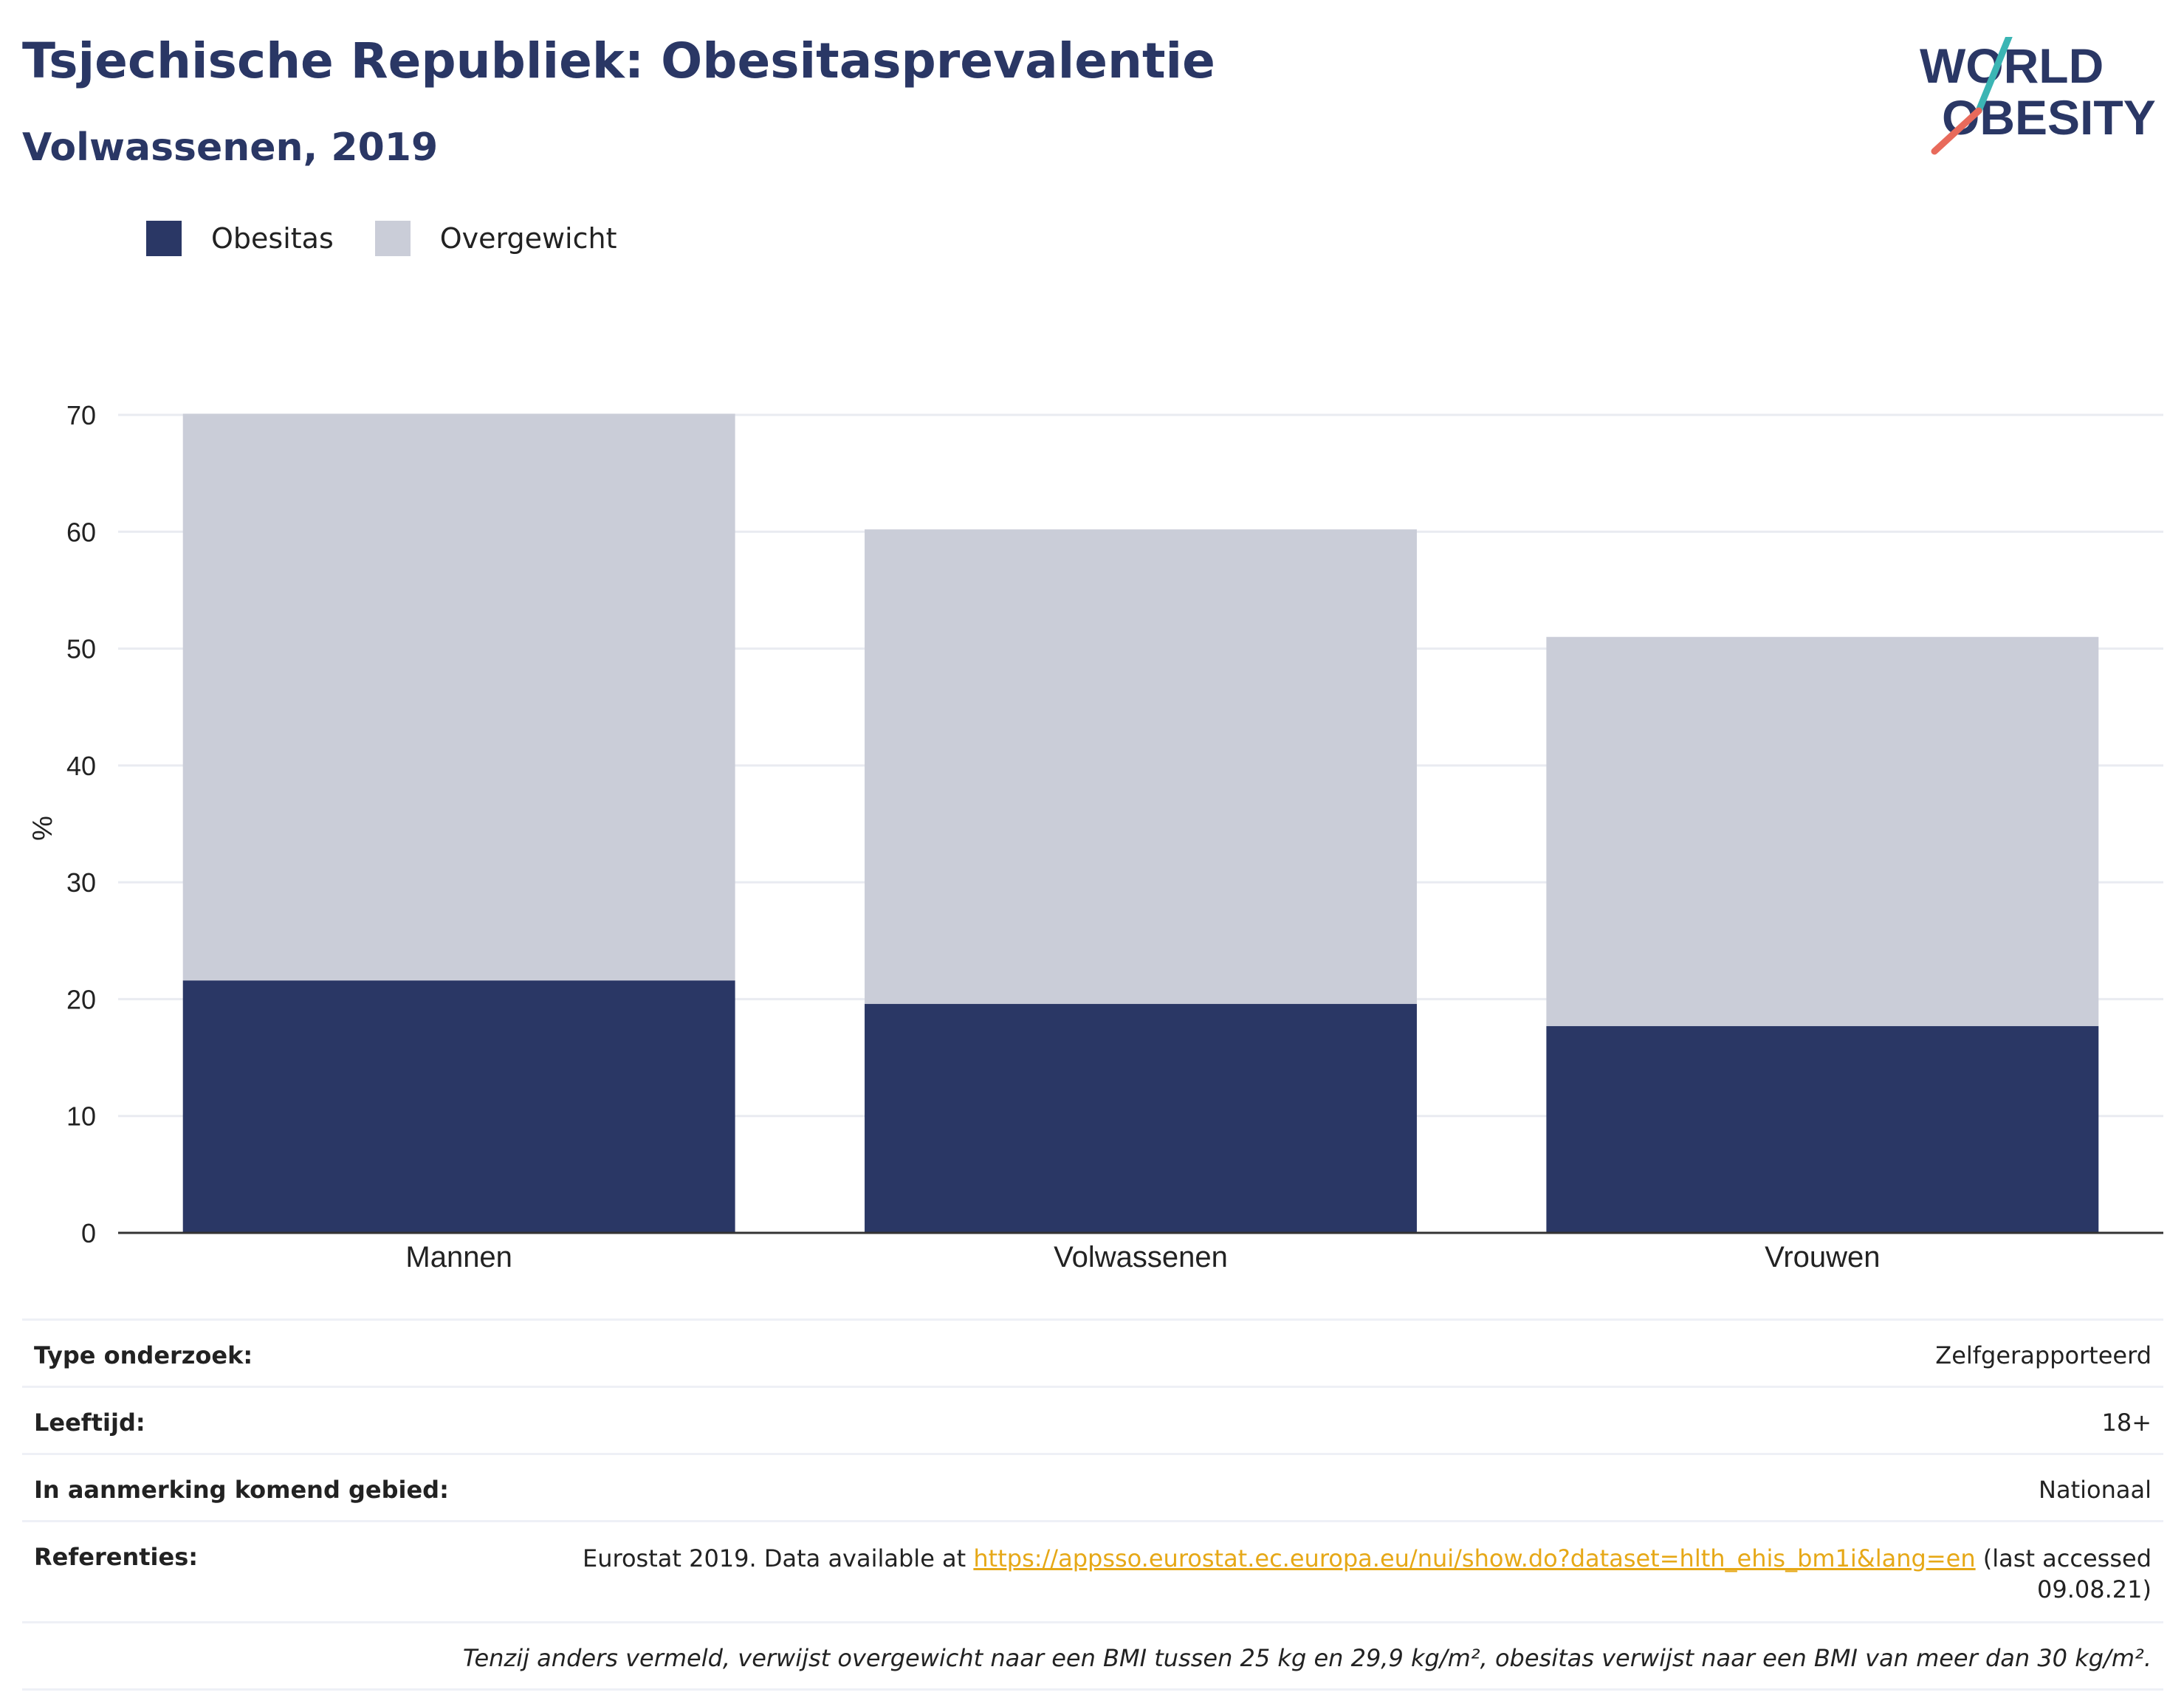 The width and height of the screenshot is (2184, 1695). What do you see at coordinates (2012, 65) in the screenshot?
I see `svg-text: WORLD` at bounding box center [2012, 65].